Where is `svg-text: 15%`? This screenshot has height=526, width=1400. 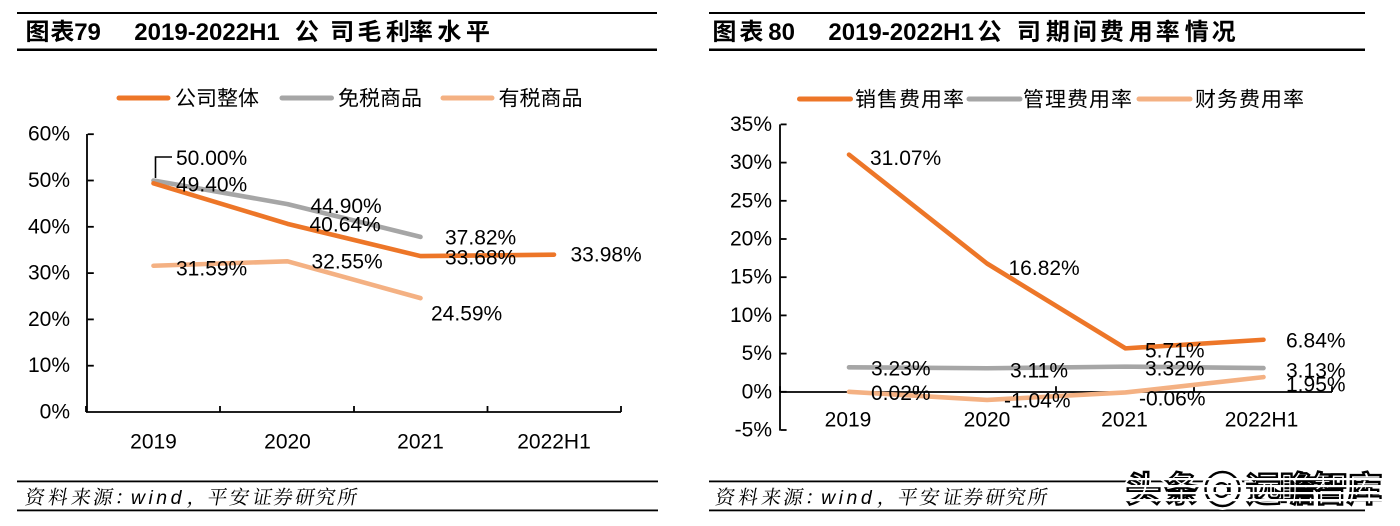 svg-text: 15% is located at coordinates (751, 277).